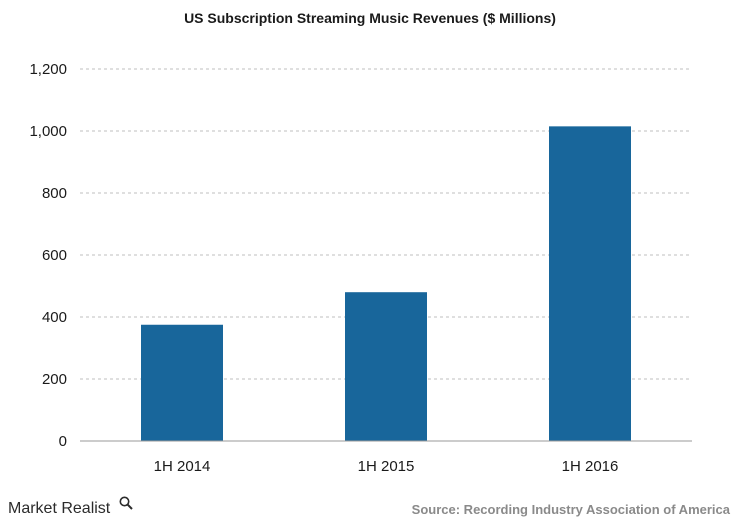 The image size is (740, 532). Describe the element at coordinates (386, 366) in the screenshot. I see `bar-1h-2015` at that location.